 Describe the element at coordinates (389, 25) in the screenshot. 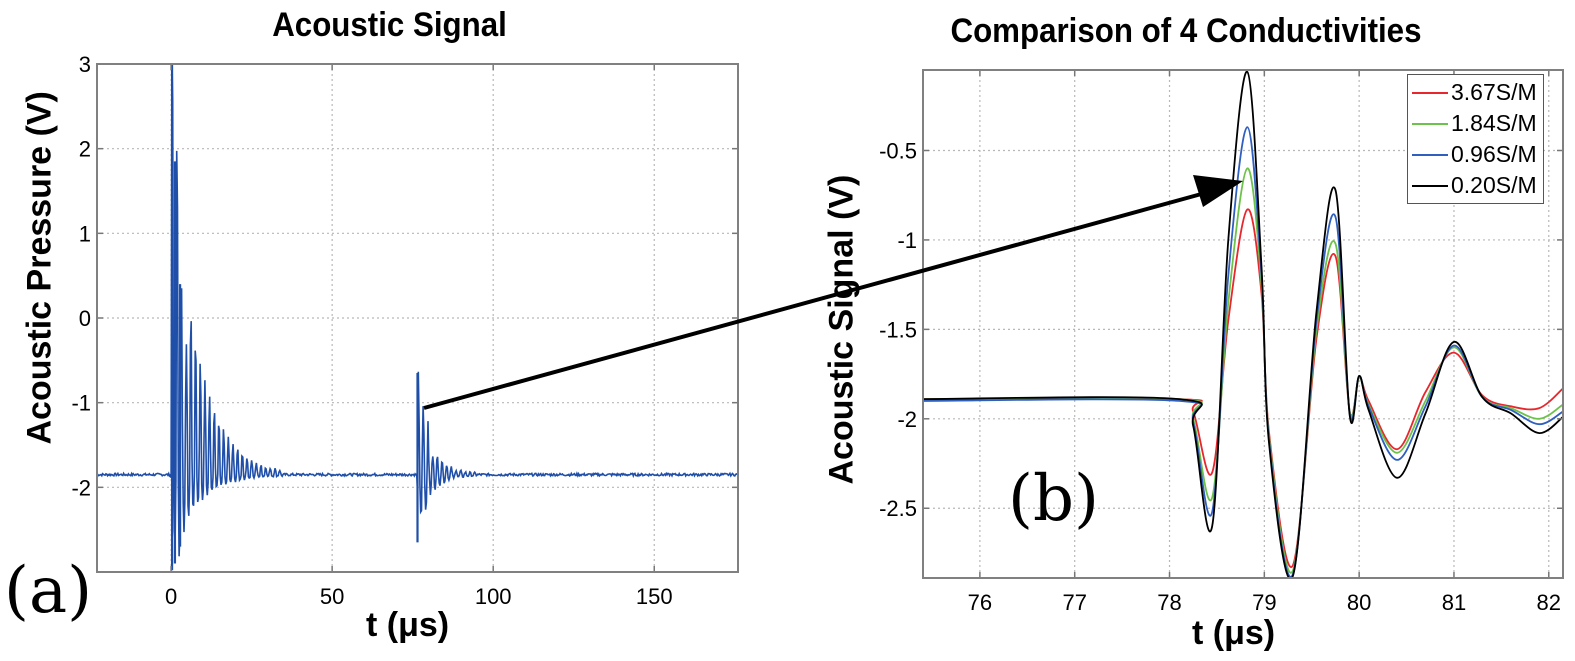

I see `panel-a-title: Acoustic Signal` at that location.